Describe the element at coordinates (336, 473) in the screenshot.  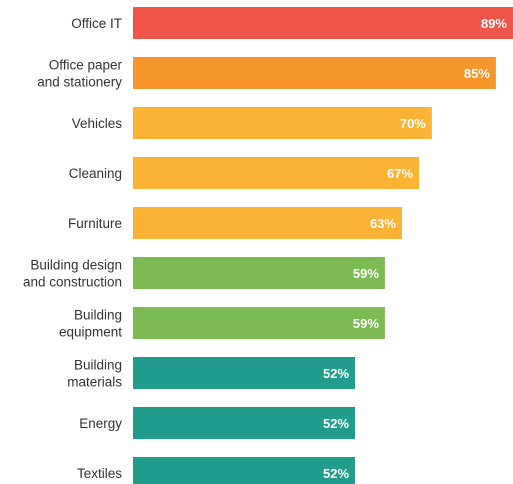
I see `value-label-9: 52%` at that location.